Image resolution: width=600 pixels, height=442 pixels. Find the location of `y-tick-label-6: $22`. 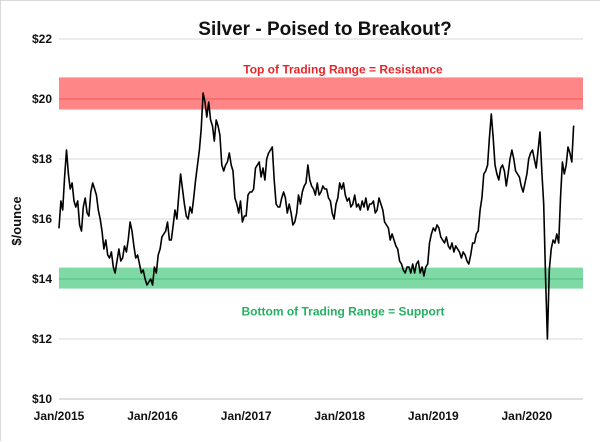

y-tick-label-6: $22 is located at coordinates (42, 39).